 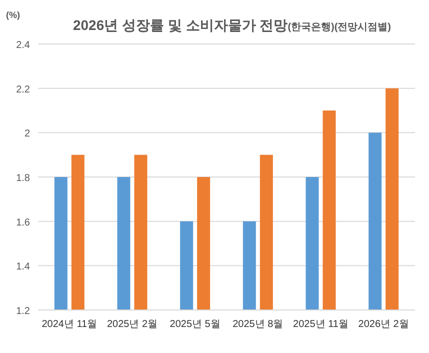 What do you see at coordinates (23, 178) in the screenshot?
I see `y-tick-label: 1.8` at bounding box center [23, 178].